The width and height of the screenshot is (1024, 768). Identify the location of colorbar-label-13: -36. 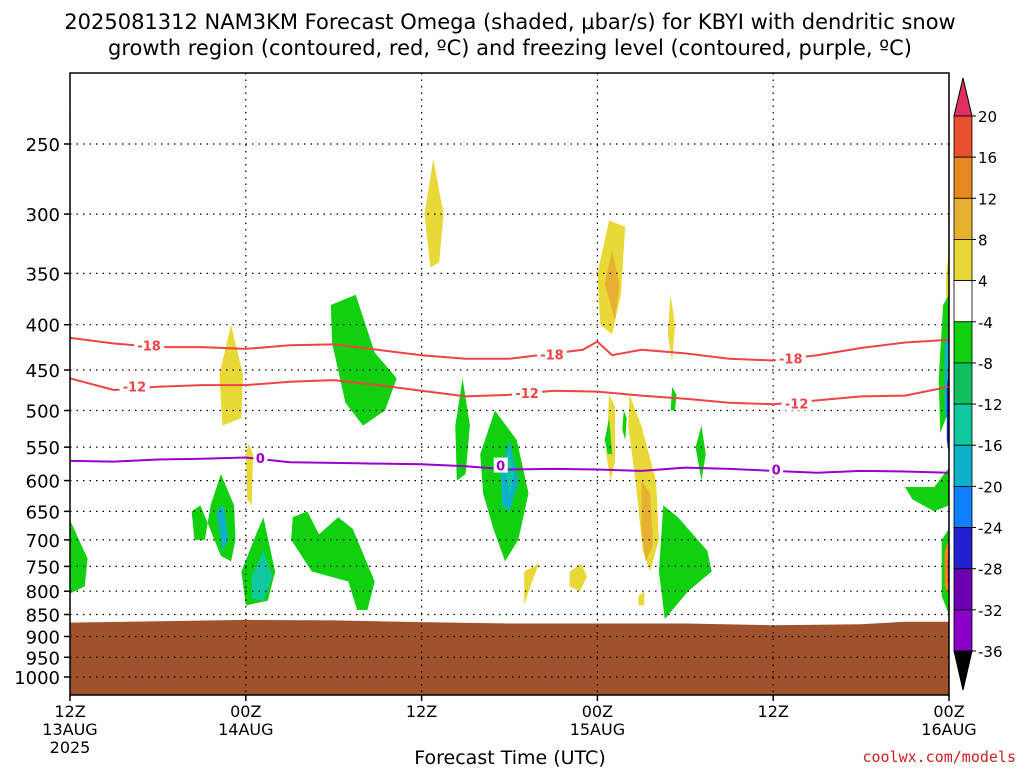
(990, 652).